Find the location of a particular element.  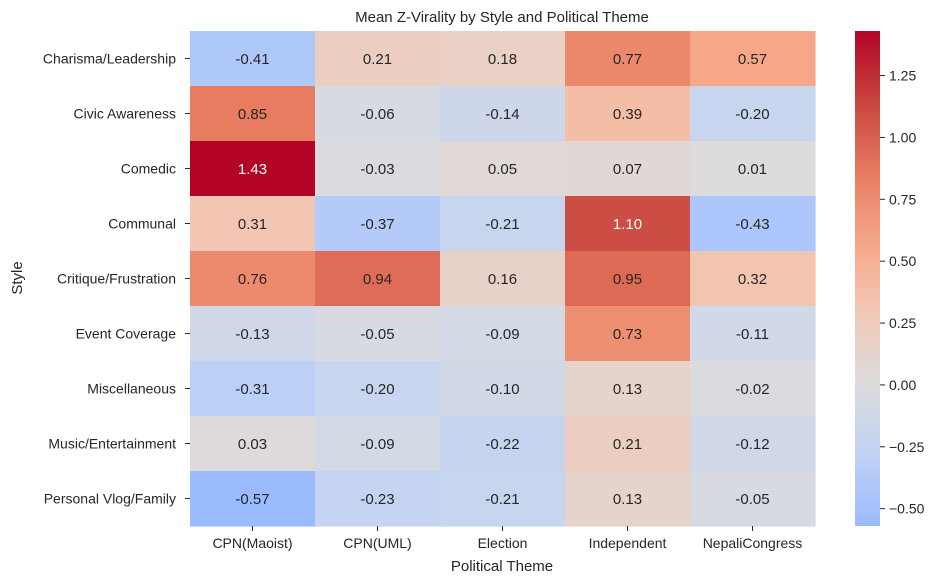

x-tick-label: Independent is located at coordinates (628, 543).